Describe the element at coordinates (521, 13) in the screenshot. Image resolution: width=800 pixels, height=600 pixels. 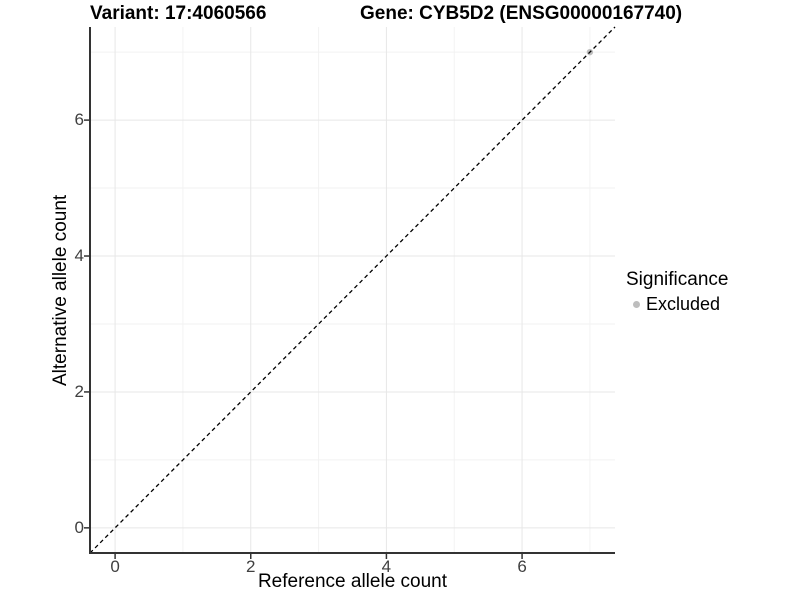
I see `plot-title-gene: Gene: CYB5D2 (ENSG00000167740)` at that location.